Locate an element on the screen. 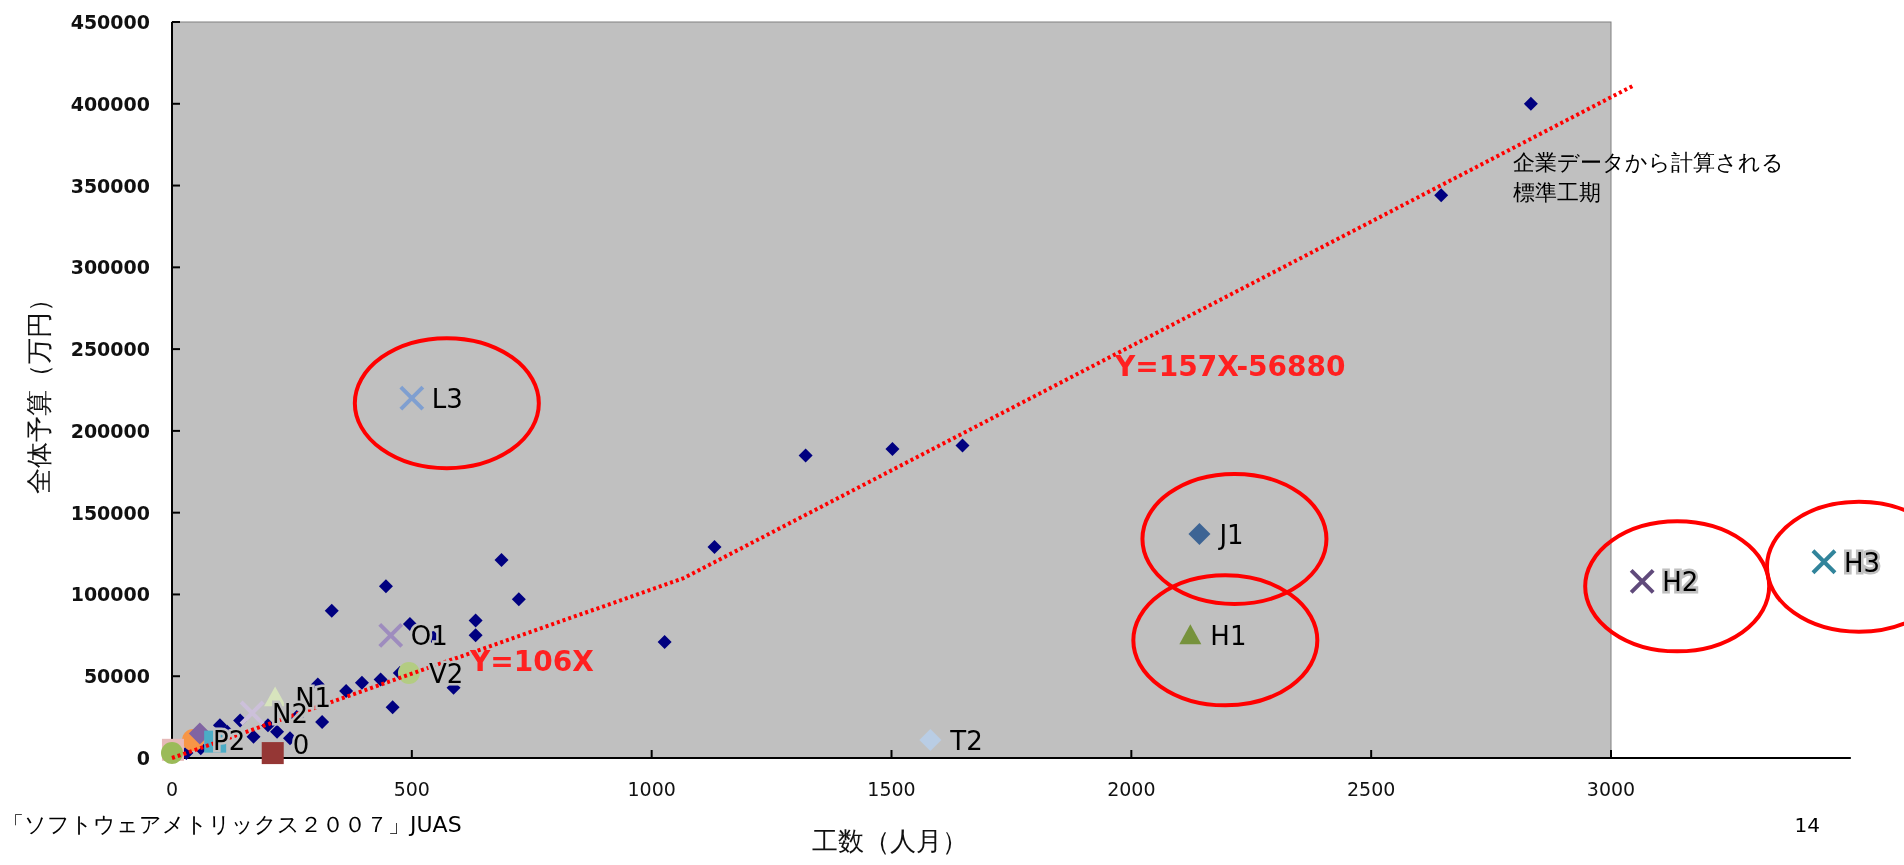 This screenshot has width=1904, height=865. annotation: Y=157X-56880 is located at coordinates (1230, 366).